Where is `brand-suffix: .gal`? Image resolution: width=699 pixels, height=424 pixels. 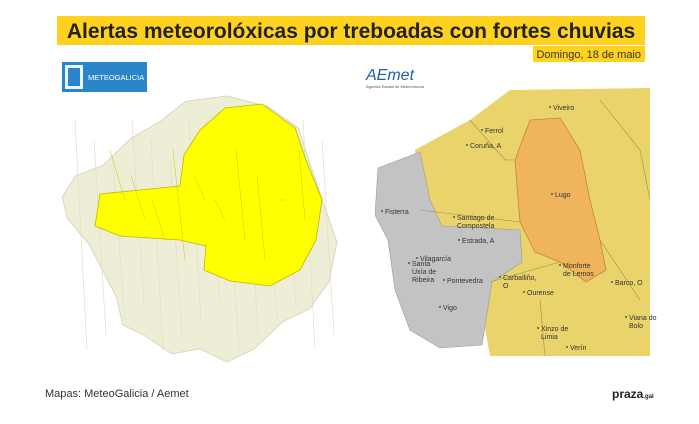
brand-suffix: .gal is located at coordinates (648, 397).